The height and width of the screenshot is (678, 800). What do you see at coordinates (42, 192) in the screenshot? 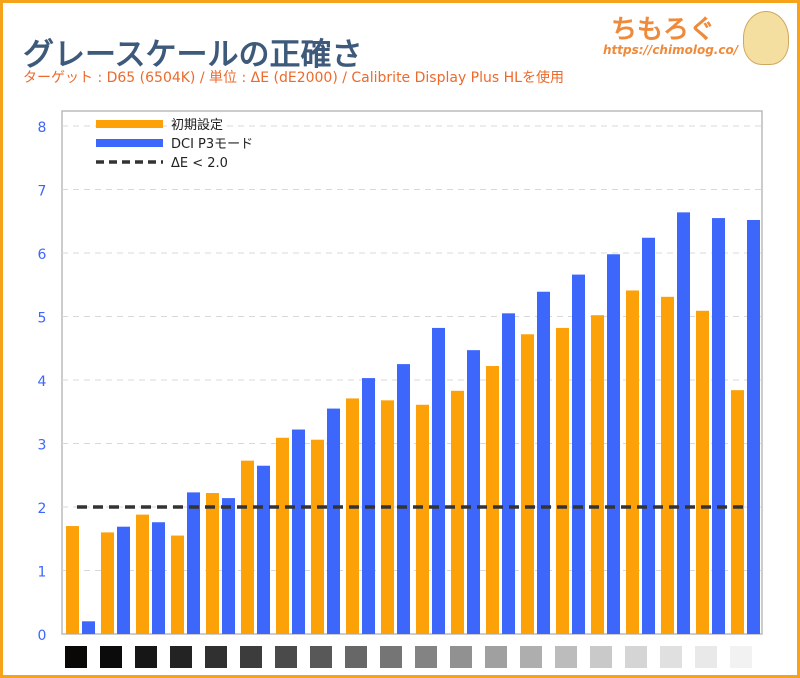
I see `y-tick-label: 7` at bounding box center [42, 192].